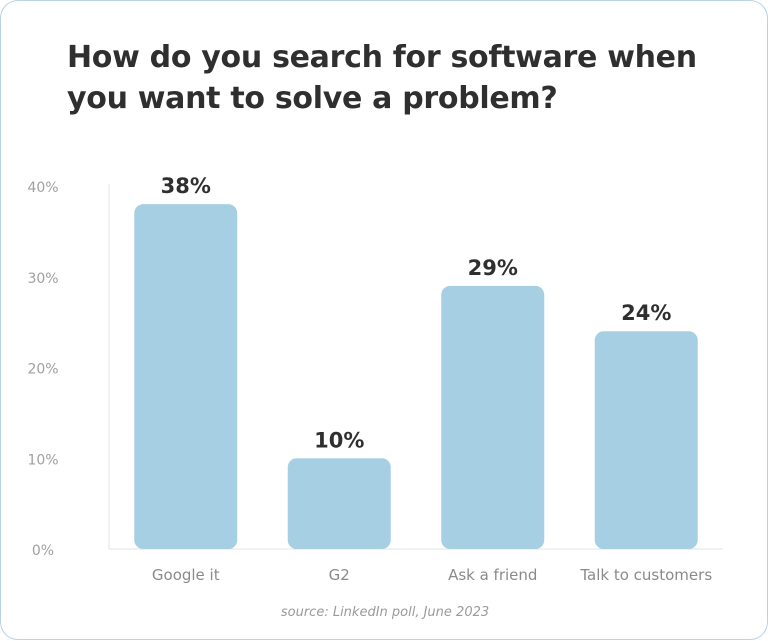 This screenshot has height=641, width=768. What do you see at coordinates (492, 575) in the screenshot?
I see `category-label: Ask a friend` at bounding box center [492, 575].